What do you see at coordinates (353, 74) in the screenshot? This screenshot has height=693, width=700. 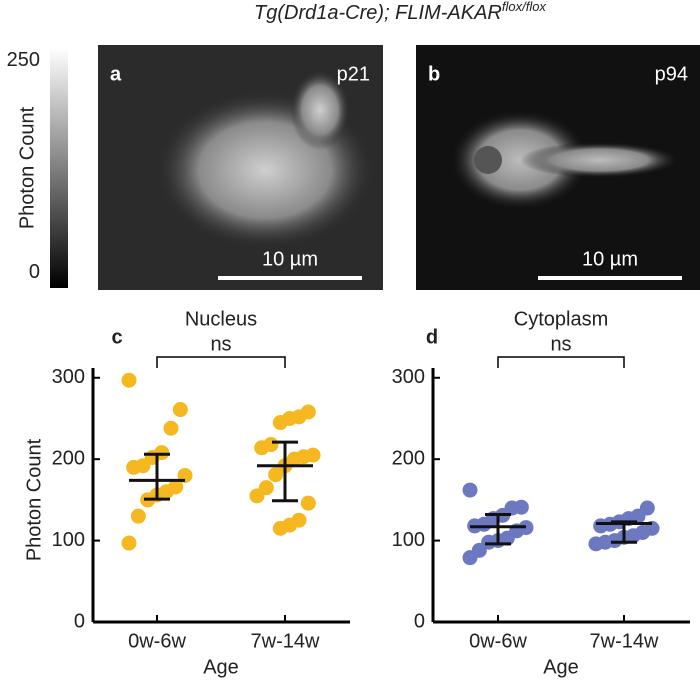 I see `image-label: p21` at bounding box center [353, 74].